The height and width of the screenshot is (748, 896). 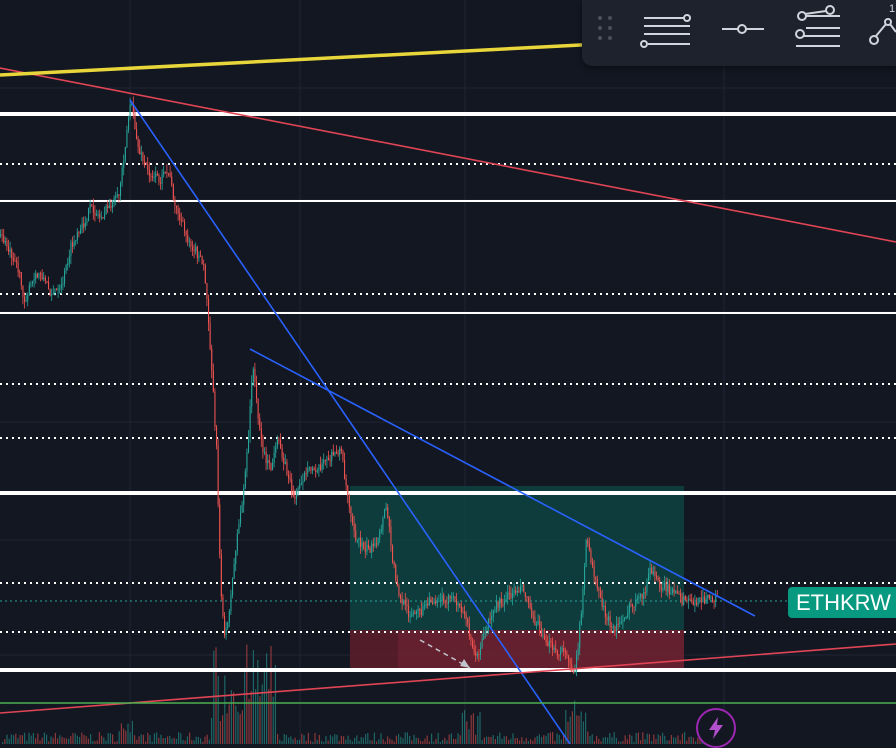 I want to click on drag-handle-icon, so click(x=605, y=28).